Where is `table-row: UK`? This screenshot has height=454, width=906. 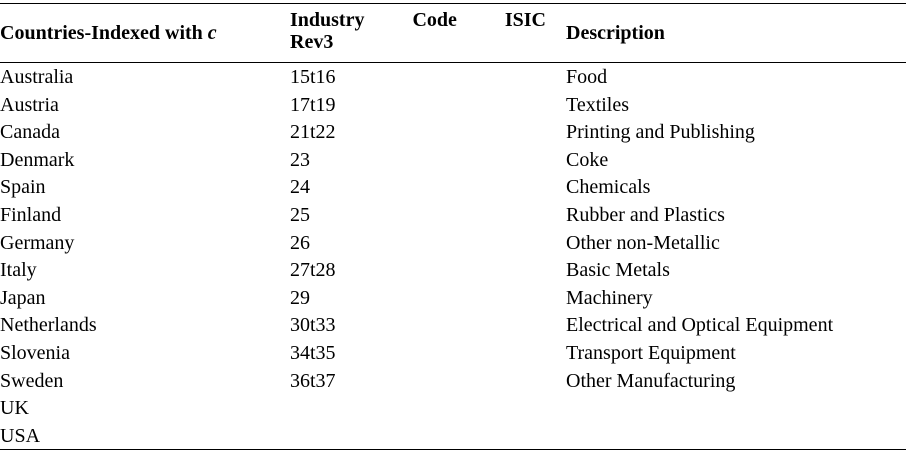 table-row: UK is located at coordinates (453, 411).